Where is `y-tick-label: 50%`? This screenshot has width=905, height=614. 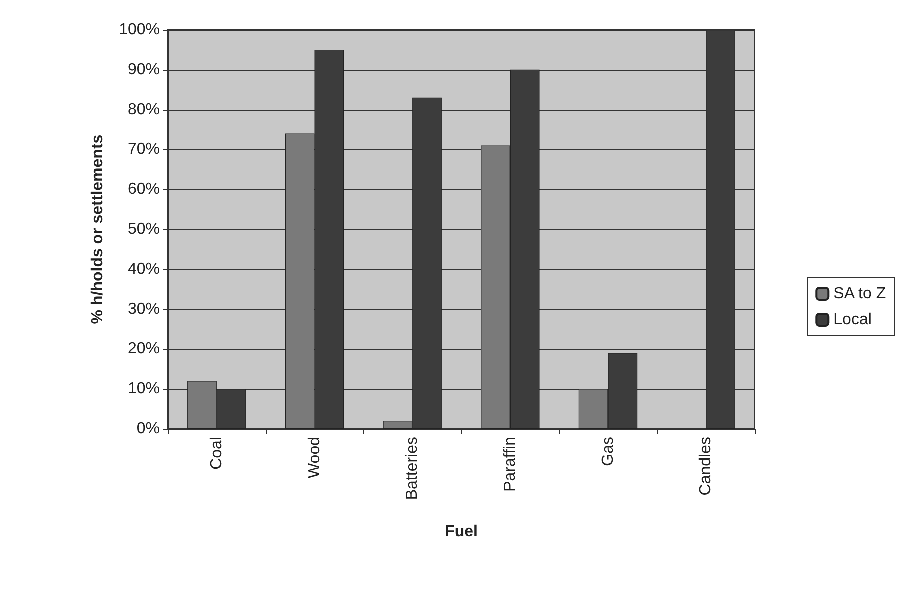
y-tick-label: 50% is located at coordinates (144, 229).